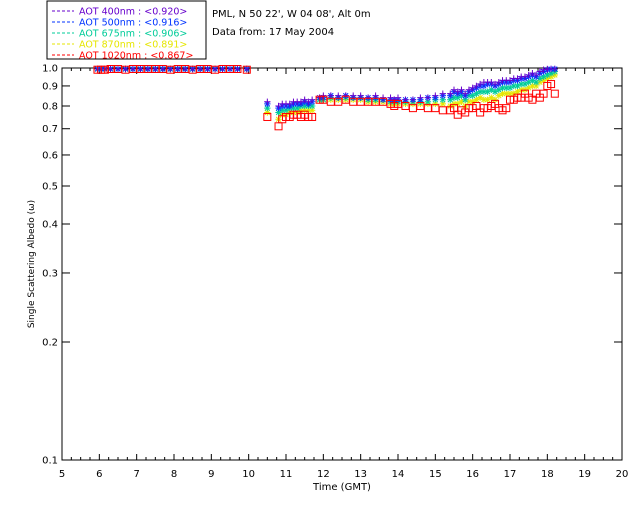  What do you see at coordinates (50, 69) in the screenshot?
I see `y-tick-label: 1.0` at bounding box center [50, 69].